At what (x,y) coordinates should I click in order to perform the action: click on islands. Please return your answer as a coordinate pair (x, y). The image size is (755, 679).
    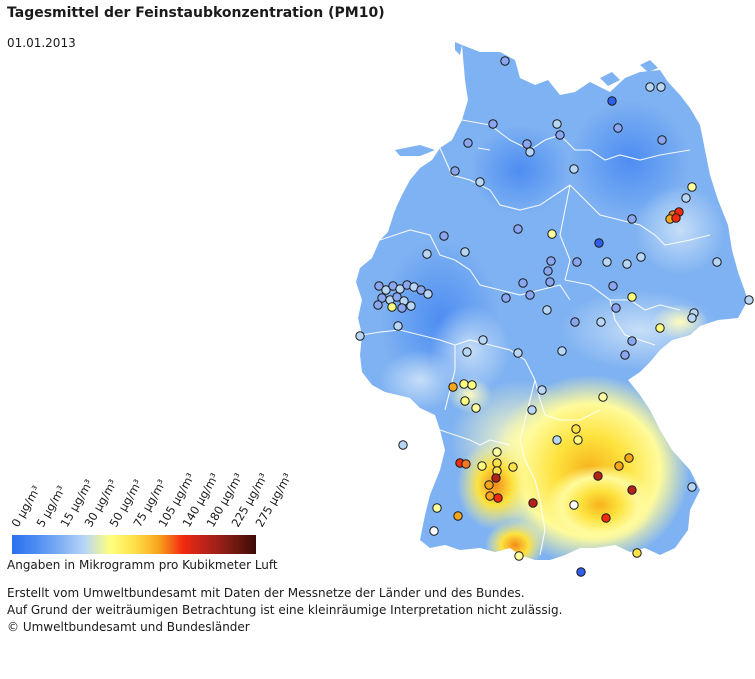
    Looking at the image, I should click on (526, 99).